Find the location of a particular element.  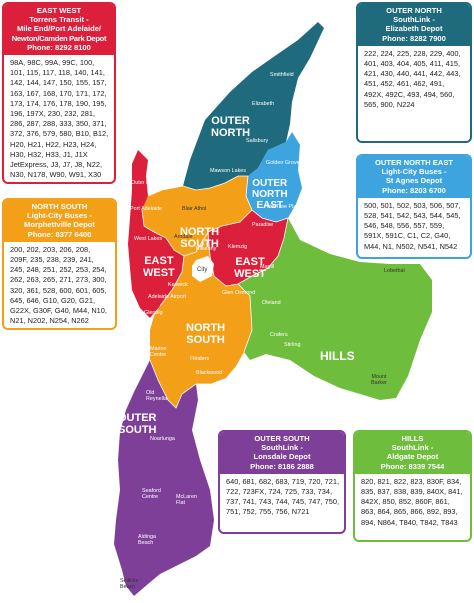

region-label-outer-north-east: OUTER NORTH EAST is located at coordinates (270, 194).